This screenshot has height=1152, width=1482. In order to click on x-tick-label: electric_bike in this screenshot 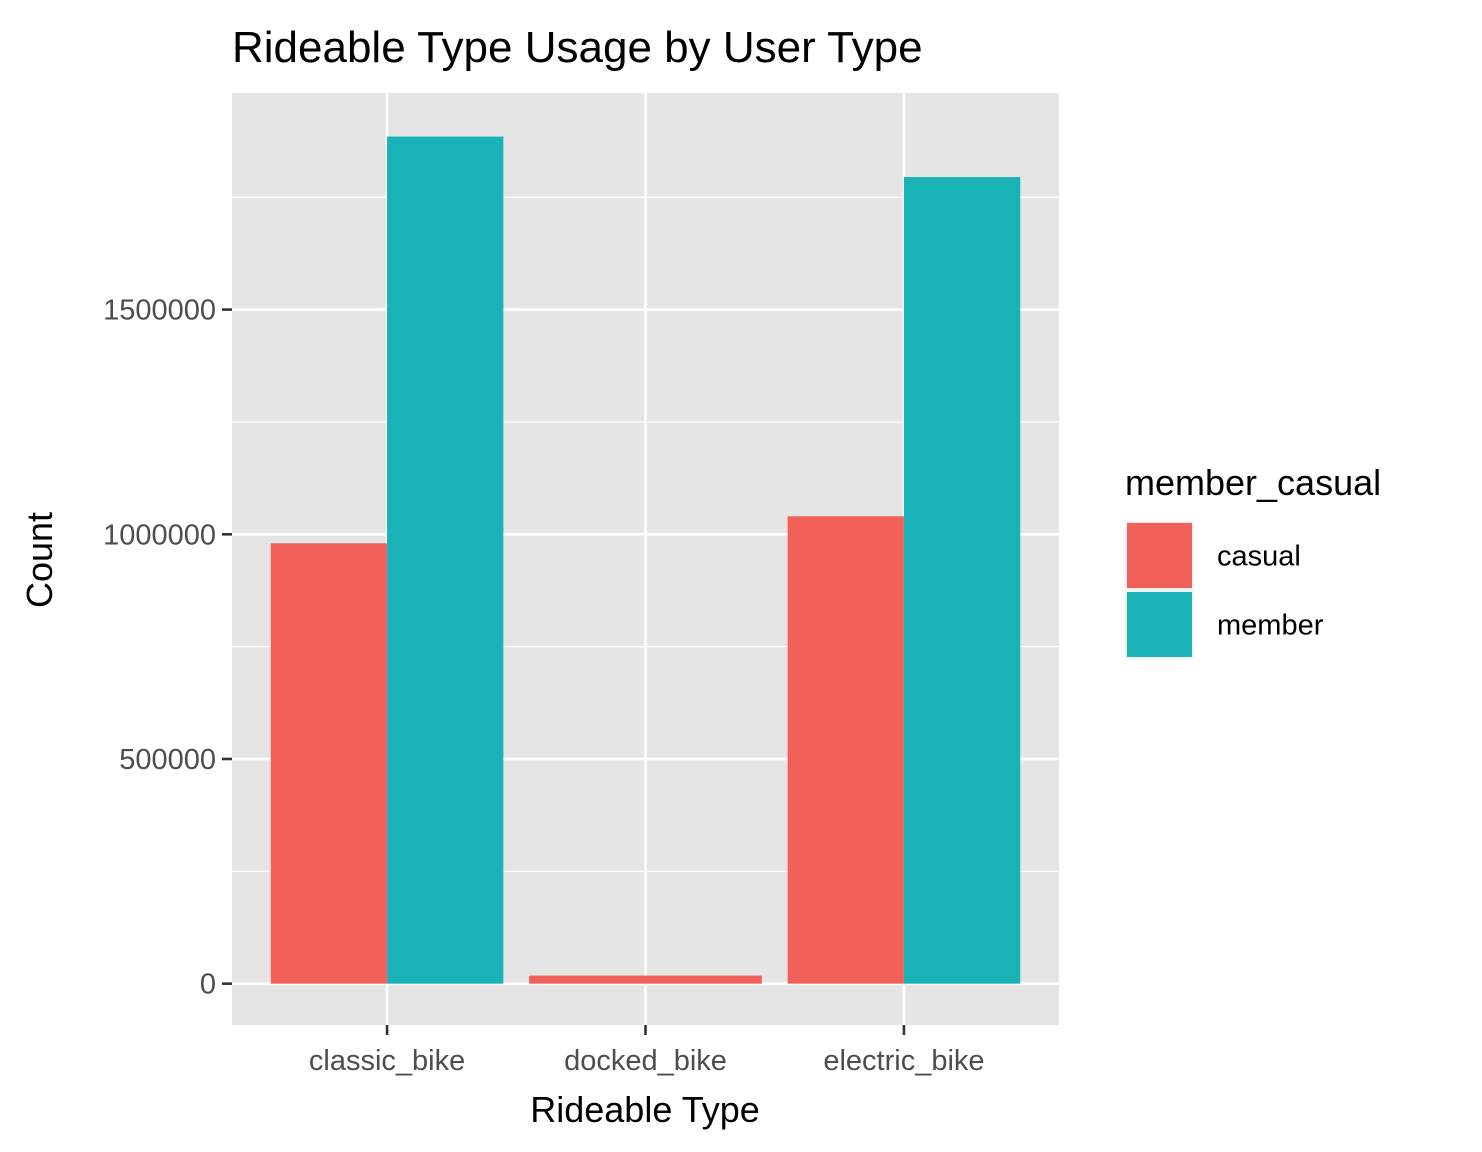, I will do `click(903, 1061)`.